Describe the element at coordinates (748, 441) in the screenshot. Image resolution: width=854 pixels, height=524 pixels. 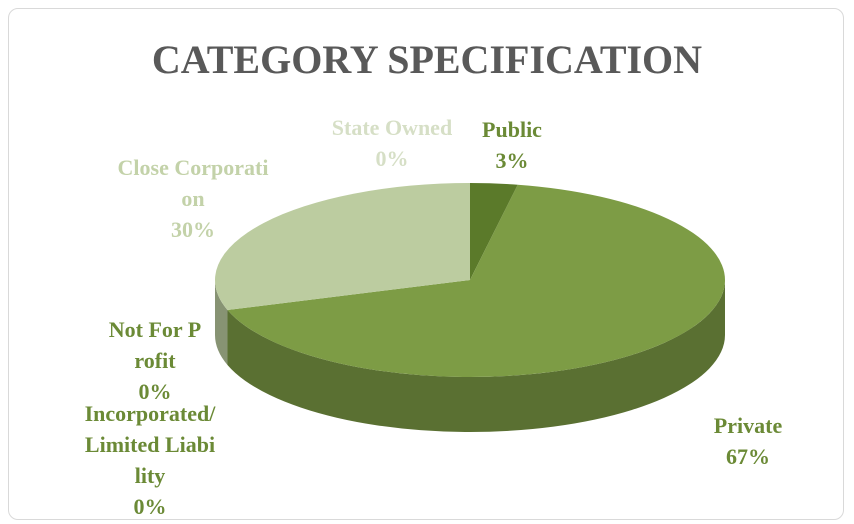
I see `data-label: Private 67%` at that location.